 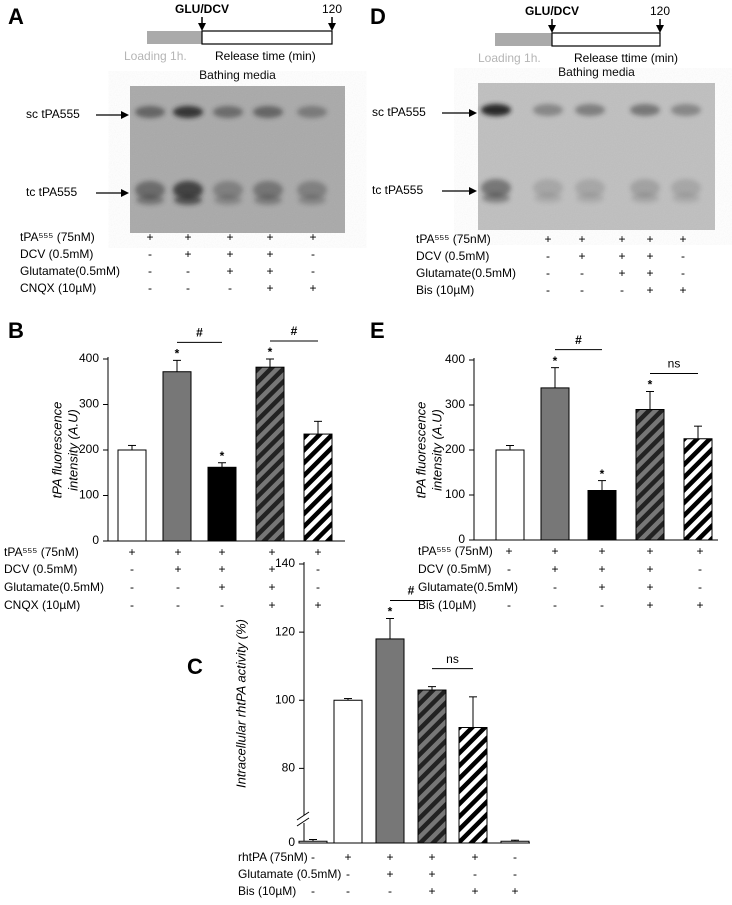 What do you see at coordinates (626, 58) in the screenshot?
I see `release-label: Release ttime (min)` at bounding box center [626, 58].